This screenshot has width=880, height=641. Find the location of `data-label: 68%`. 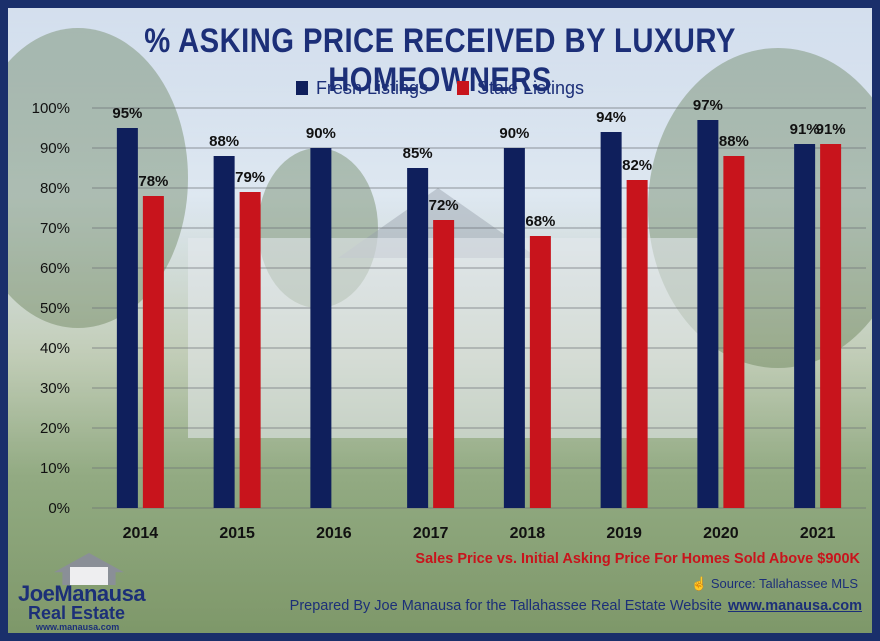

data-label: 68% is located at coordinates (540, 221).